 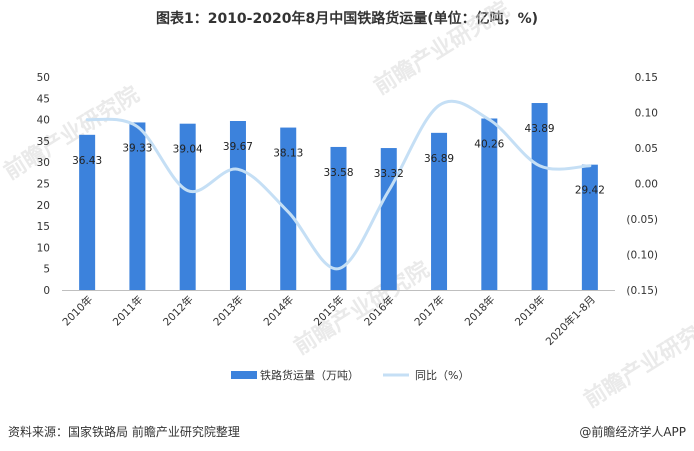 What do you see at coordinates (646, 185) in the screenshot?
I see `y-right-tick-label: 0.00` at bounding box center [646, 185].